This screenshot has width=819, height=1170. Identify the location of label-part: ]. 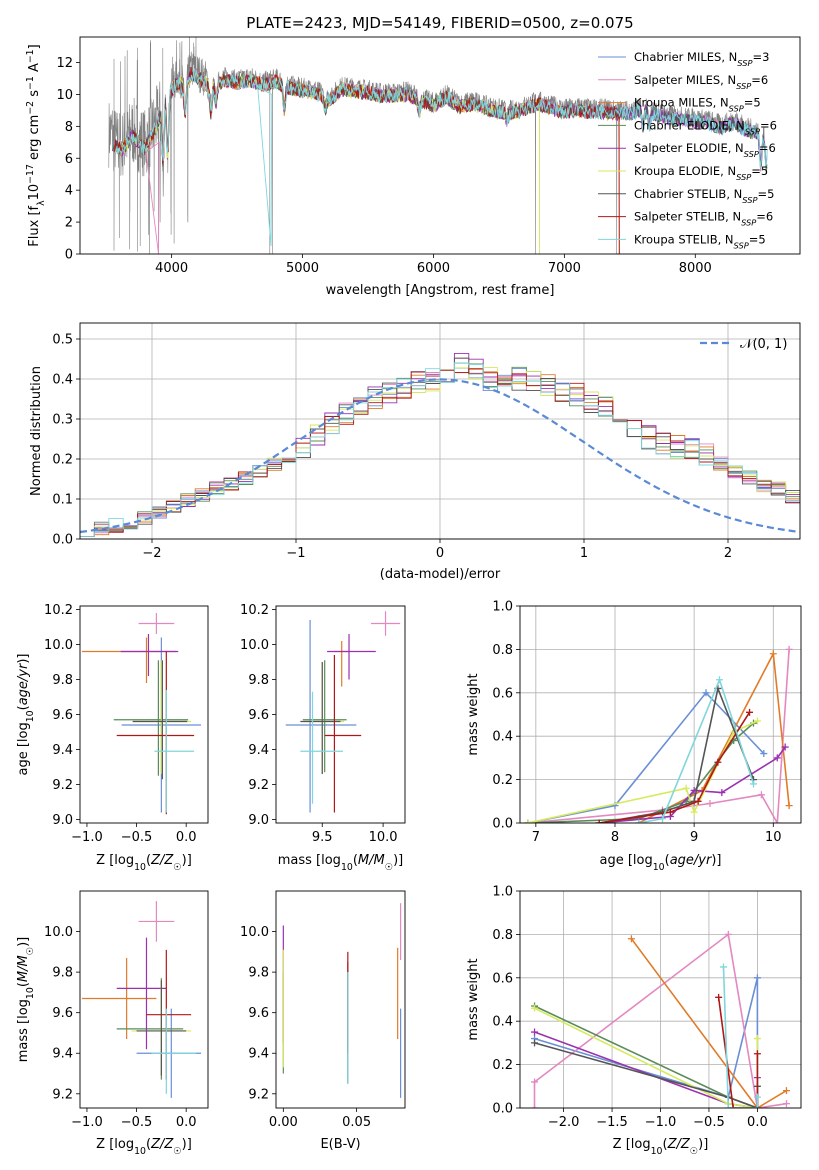
(34, 46).